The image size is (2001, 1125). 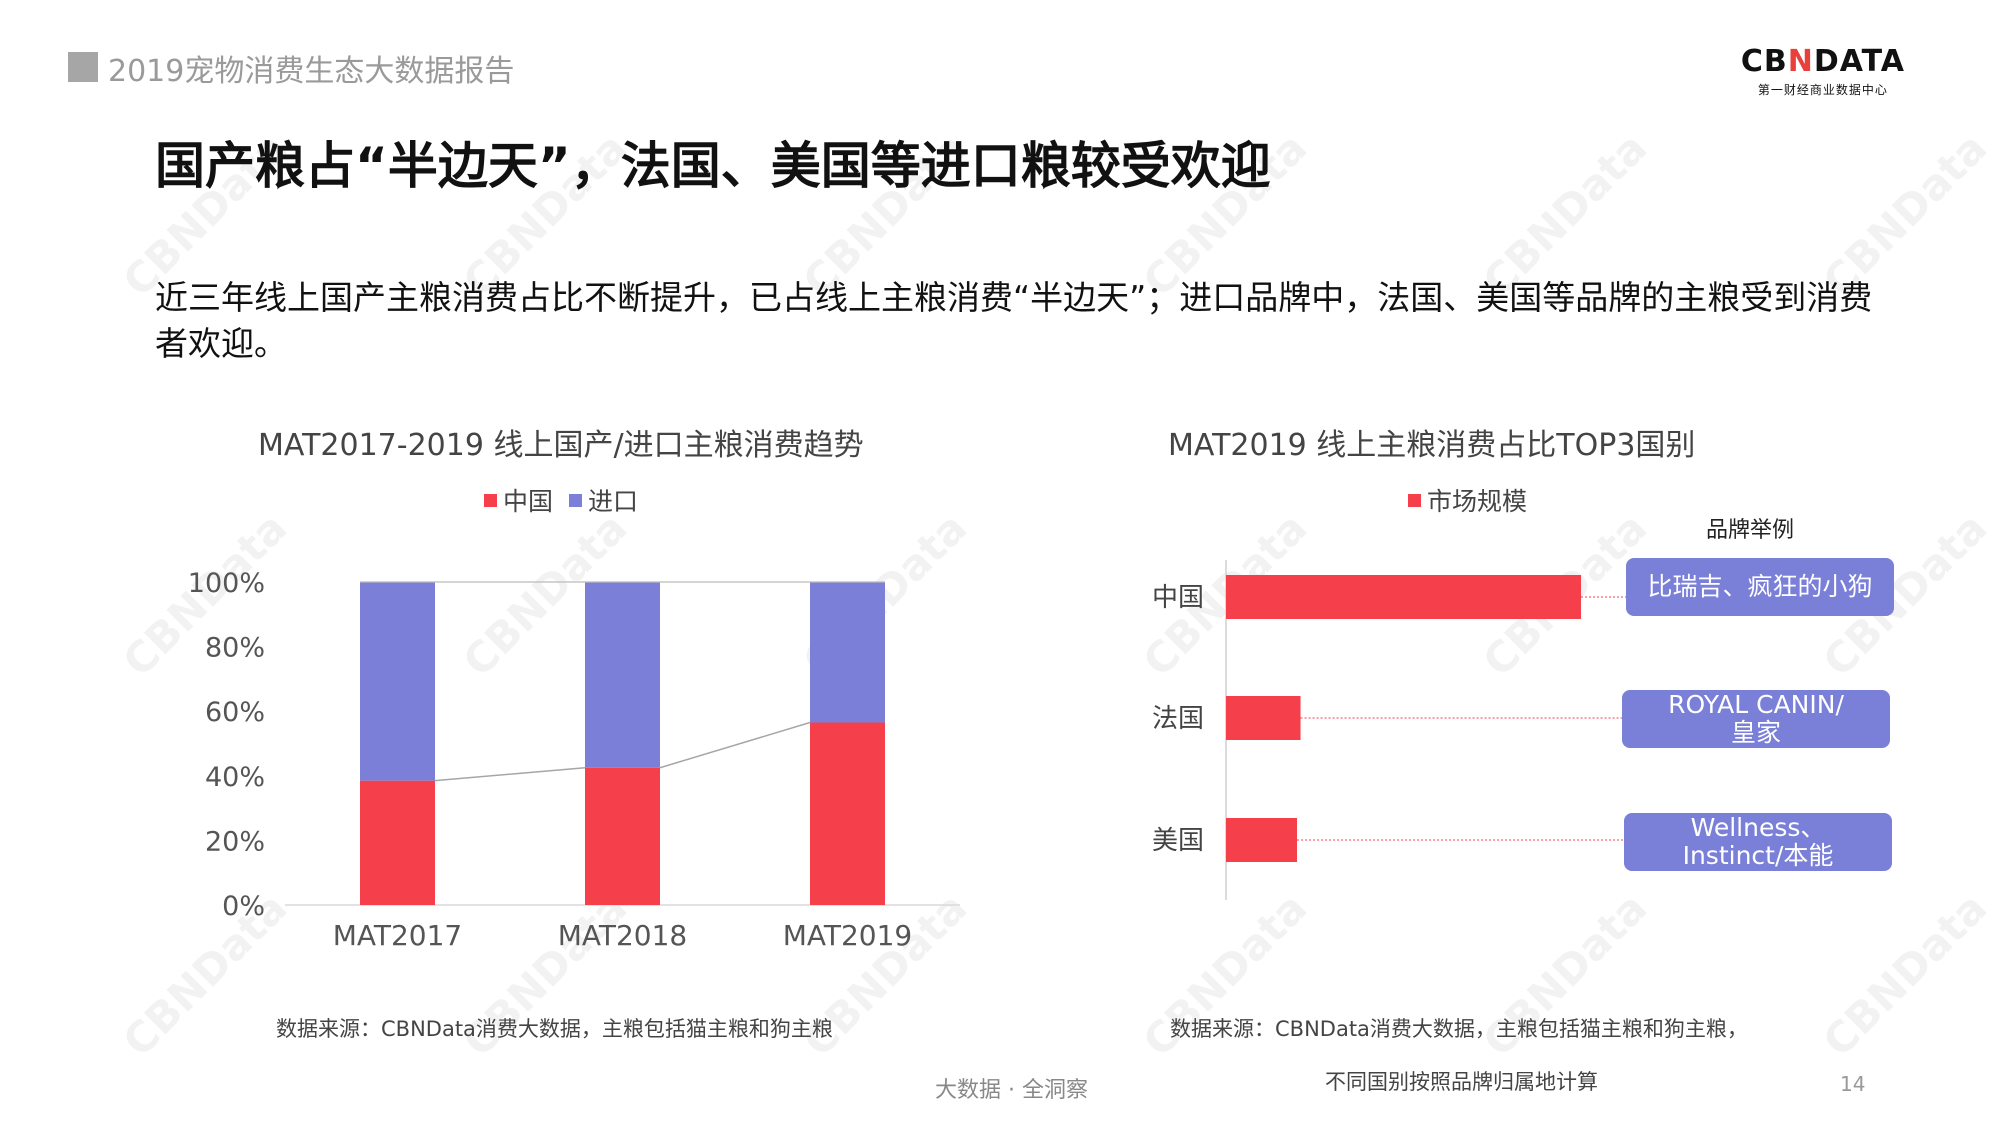 What do you see at coordinates (1764, 61) in the screenshot?
I see `logo-part-cb: CB` at bounding box center [1764, 61].